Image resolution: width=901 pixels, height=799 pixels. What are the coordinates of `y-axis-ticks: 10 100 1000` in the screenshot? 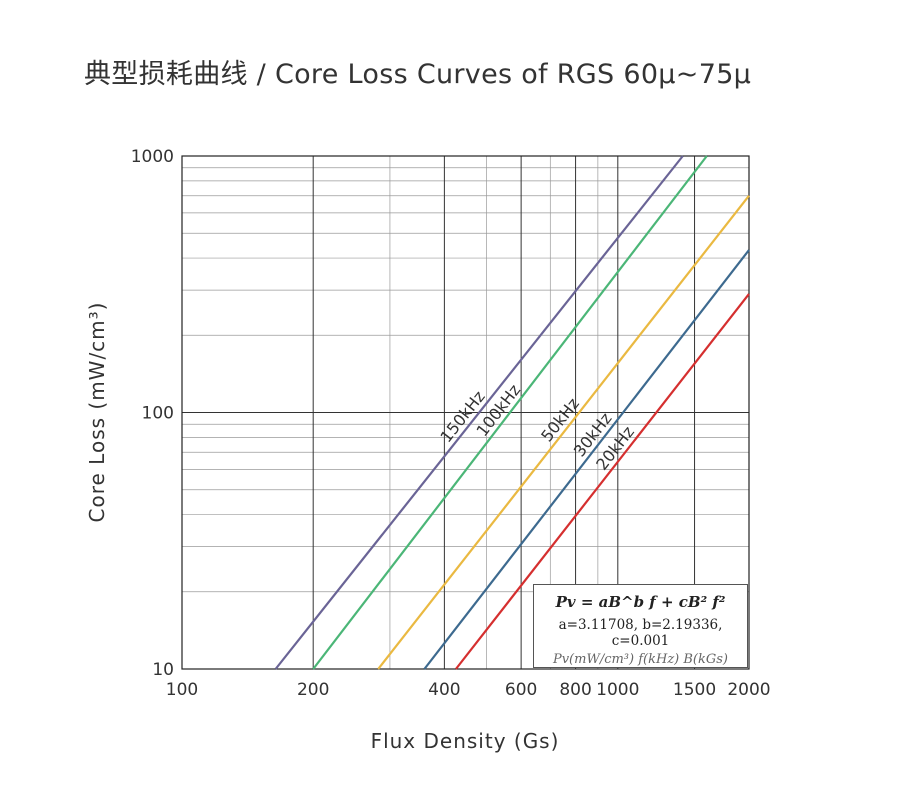 It's located at (152, 413).